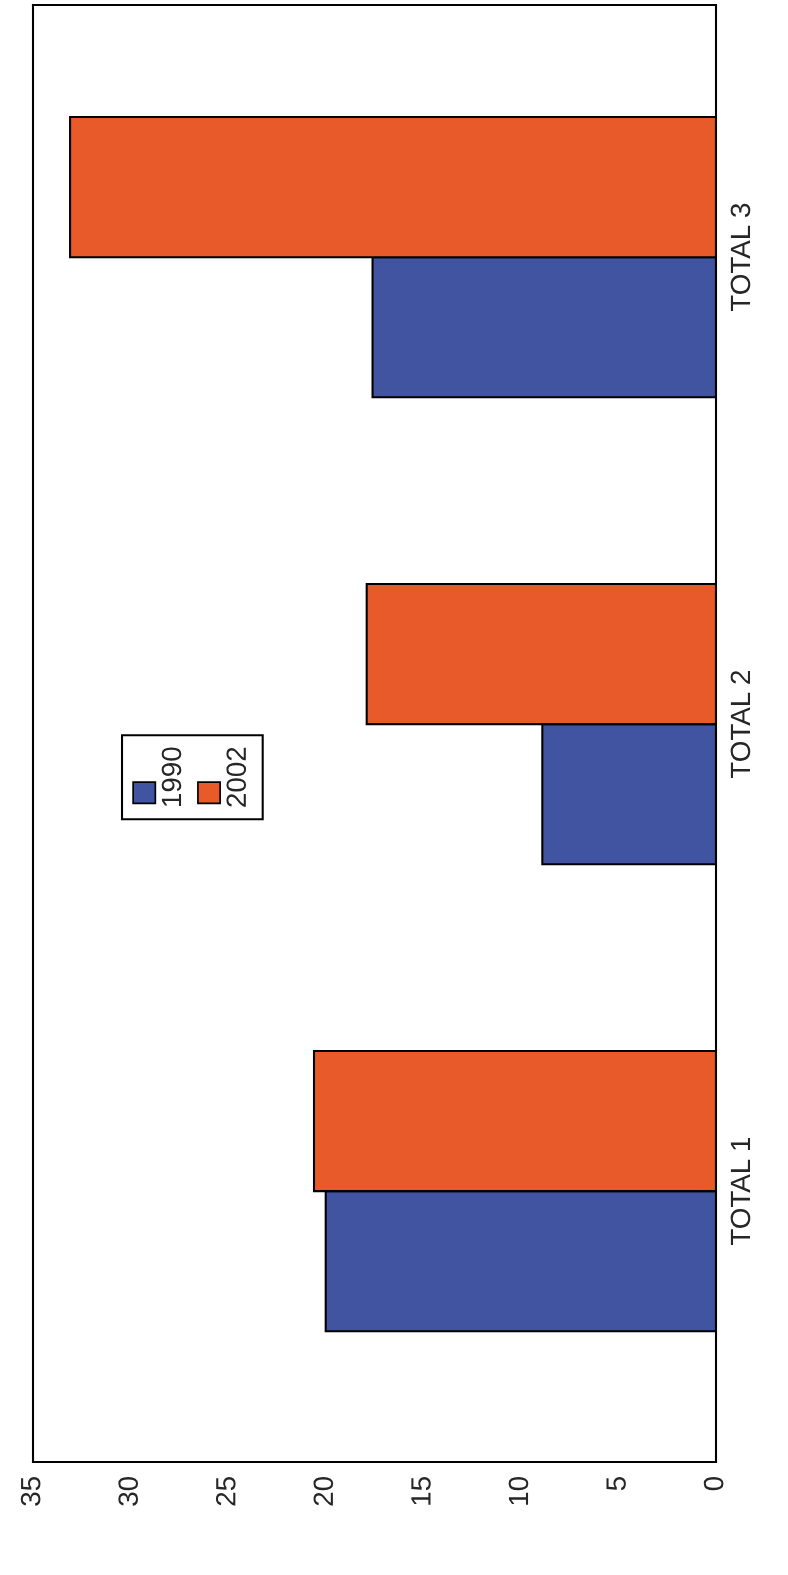 This screenshot has width=788, height=1575. Describe the element at coordinates (518, 1490) in the screenshot. I see `x-tick-label: 10` at that location.